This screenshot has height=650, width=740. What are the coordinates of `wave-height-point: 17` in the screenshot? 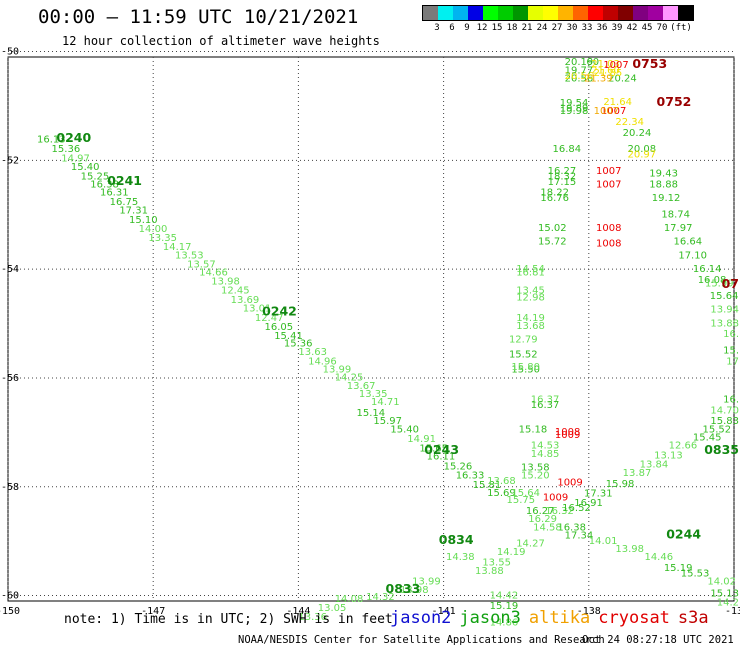 It's located at (732, 361).